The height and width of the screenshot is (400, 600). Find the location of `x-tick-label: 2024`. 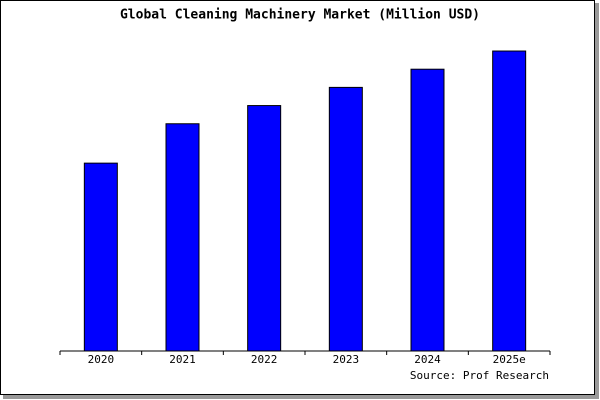

x-tick-label: 2024 is located at coordinates (427, 359).